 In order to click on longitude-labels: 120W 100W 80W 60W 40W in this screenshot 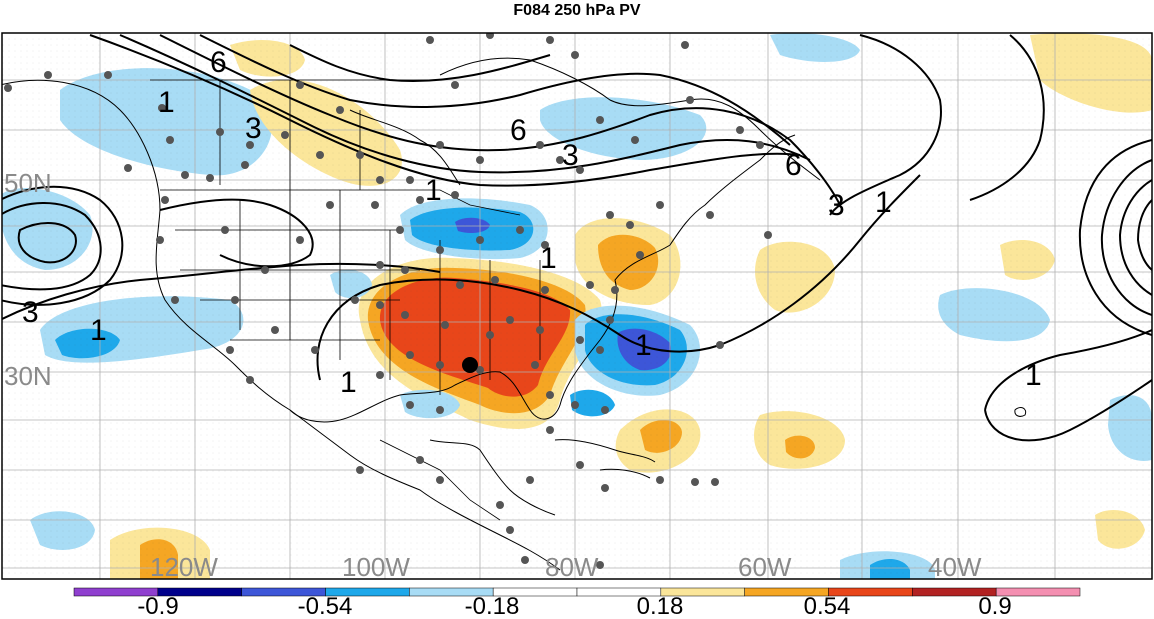, I will do `click(566, 567)`.